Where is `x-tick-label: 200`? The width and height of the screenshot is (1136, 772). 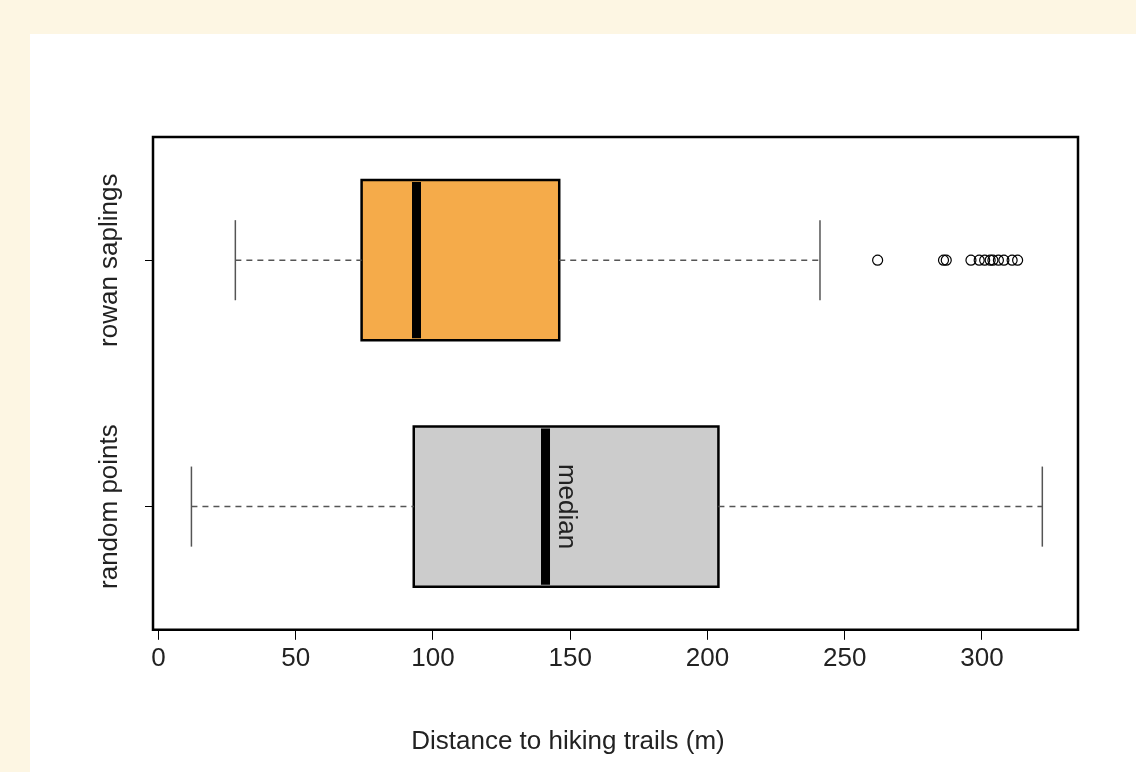
x-tick-label: 200 is located at coordinates (707, 656).